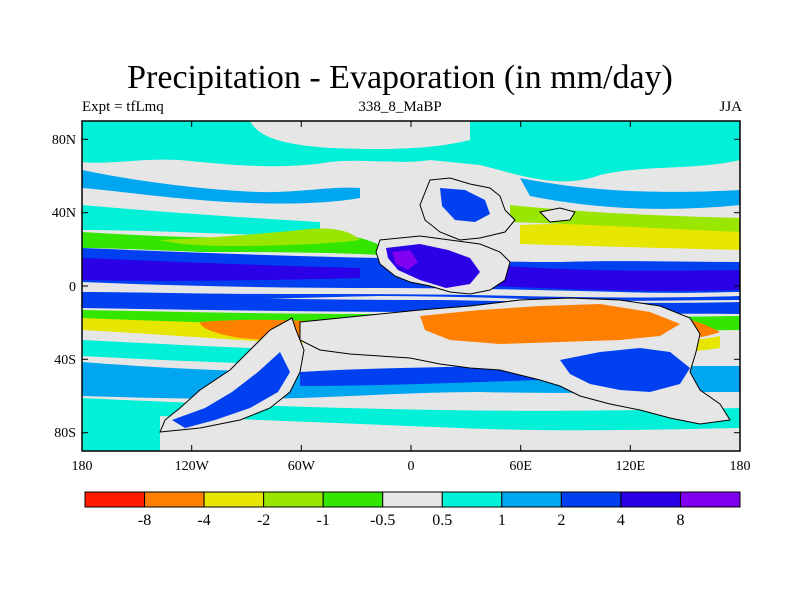 The width and height of the screenshot is (800, 600). I want to click on y-tick-label: 40S, so click(65, 360).